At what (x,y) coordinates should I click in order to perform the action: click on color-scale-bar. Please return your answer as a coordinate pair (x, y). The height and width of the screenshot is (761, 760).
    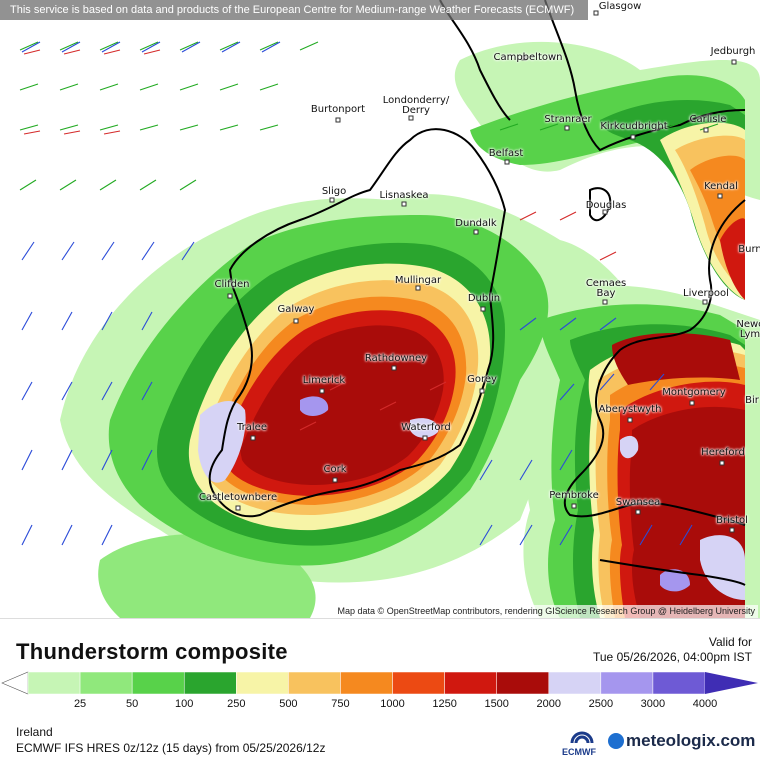
    Looking at the image, I should click on (379, 683).